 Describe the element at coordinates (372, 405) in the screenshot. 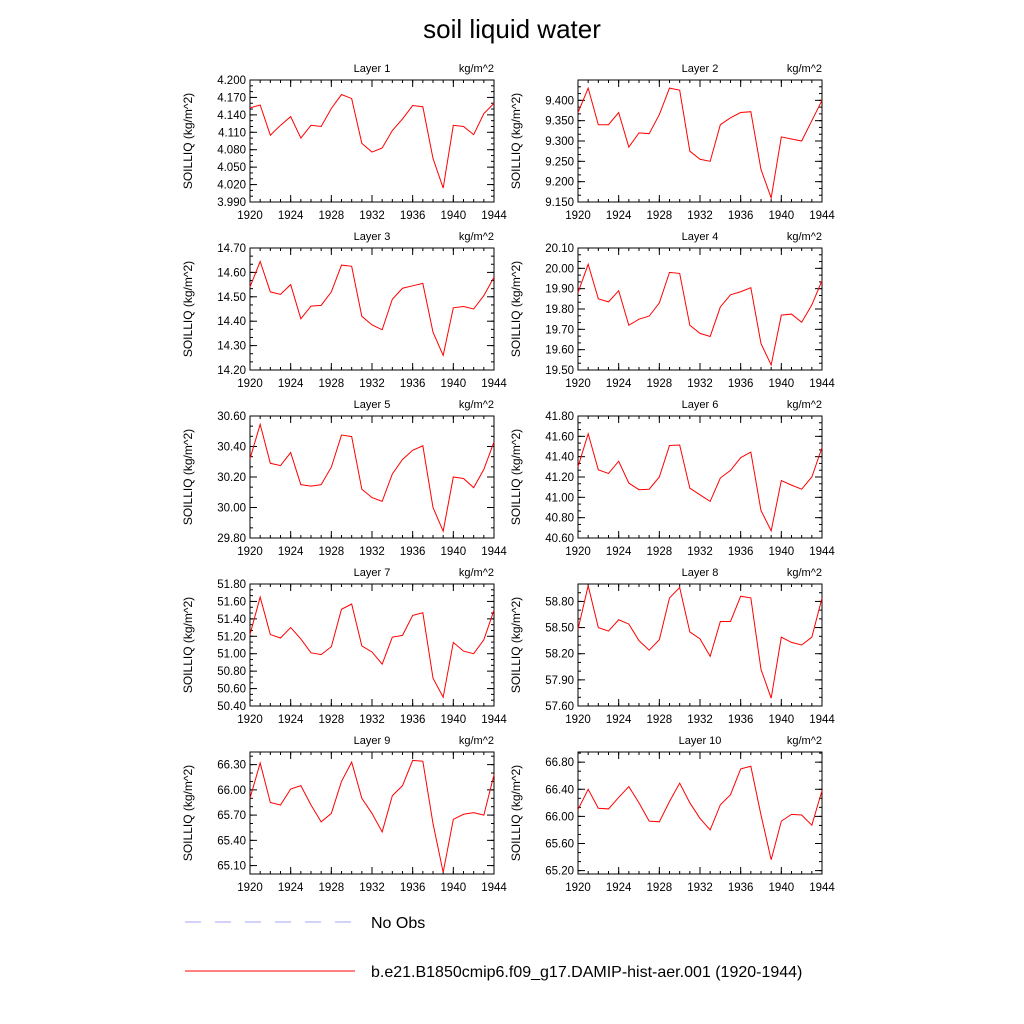

I see `panel-title: Layer 5` at that location.